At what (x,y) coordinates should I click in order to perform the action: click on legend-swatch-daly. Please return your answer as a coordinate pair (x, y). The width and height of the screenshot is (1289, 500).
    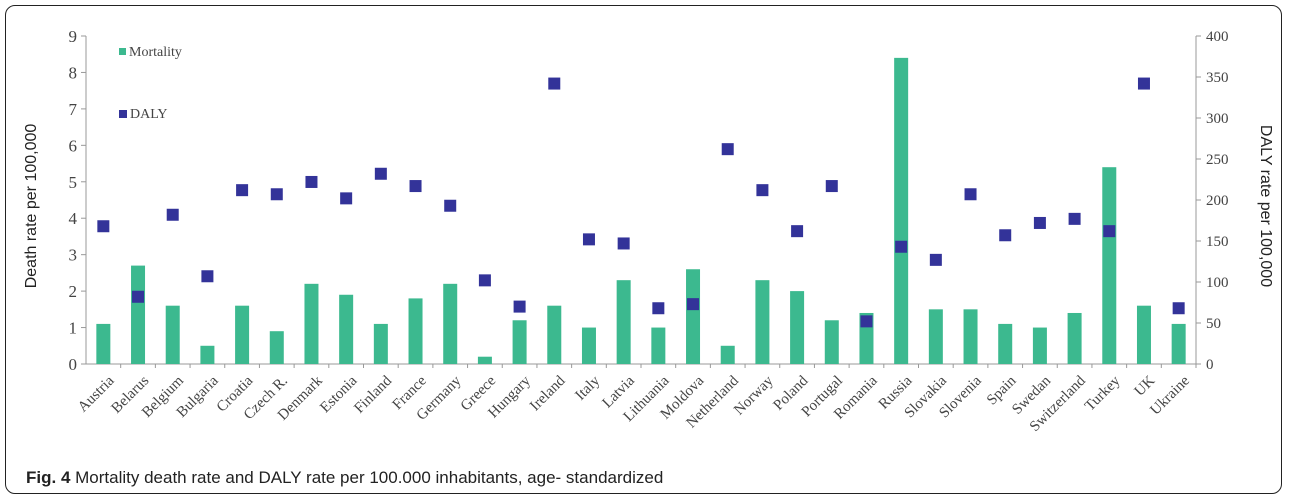
    Looking at the image, I should click on (123, 114).